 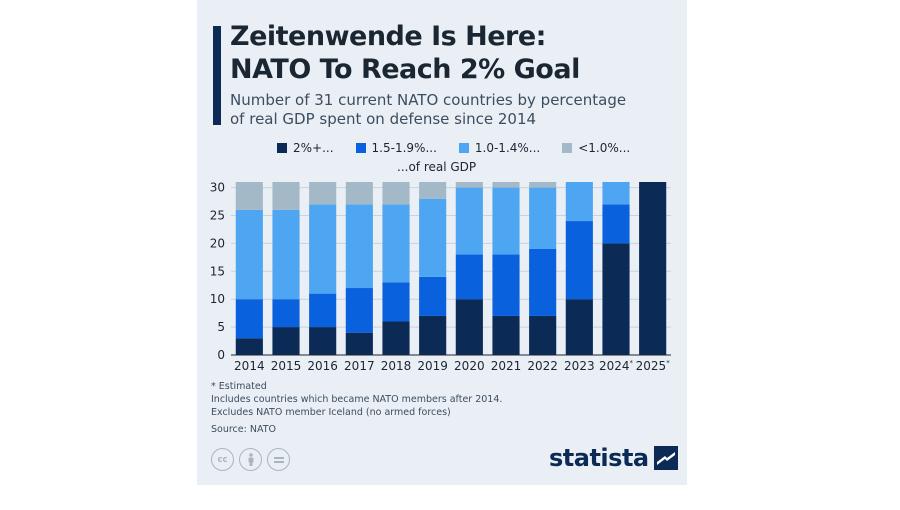 What do you see at coordinates (322, 366) in the screenshot?
I see `x-tick-label-2016: 2016` at bounding box center [322, 366].